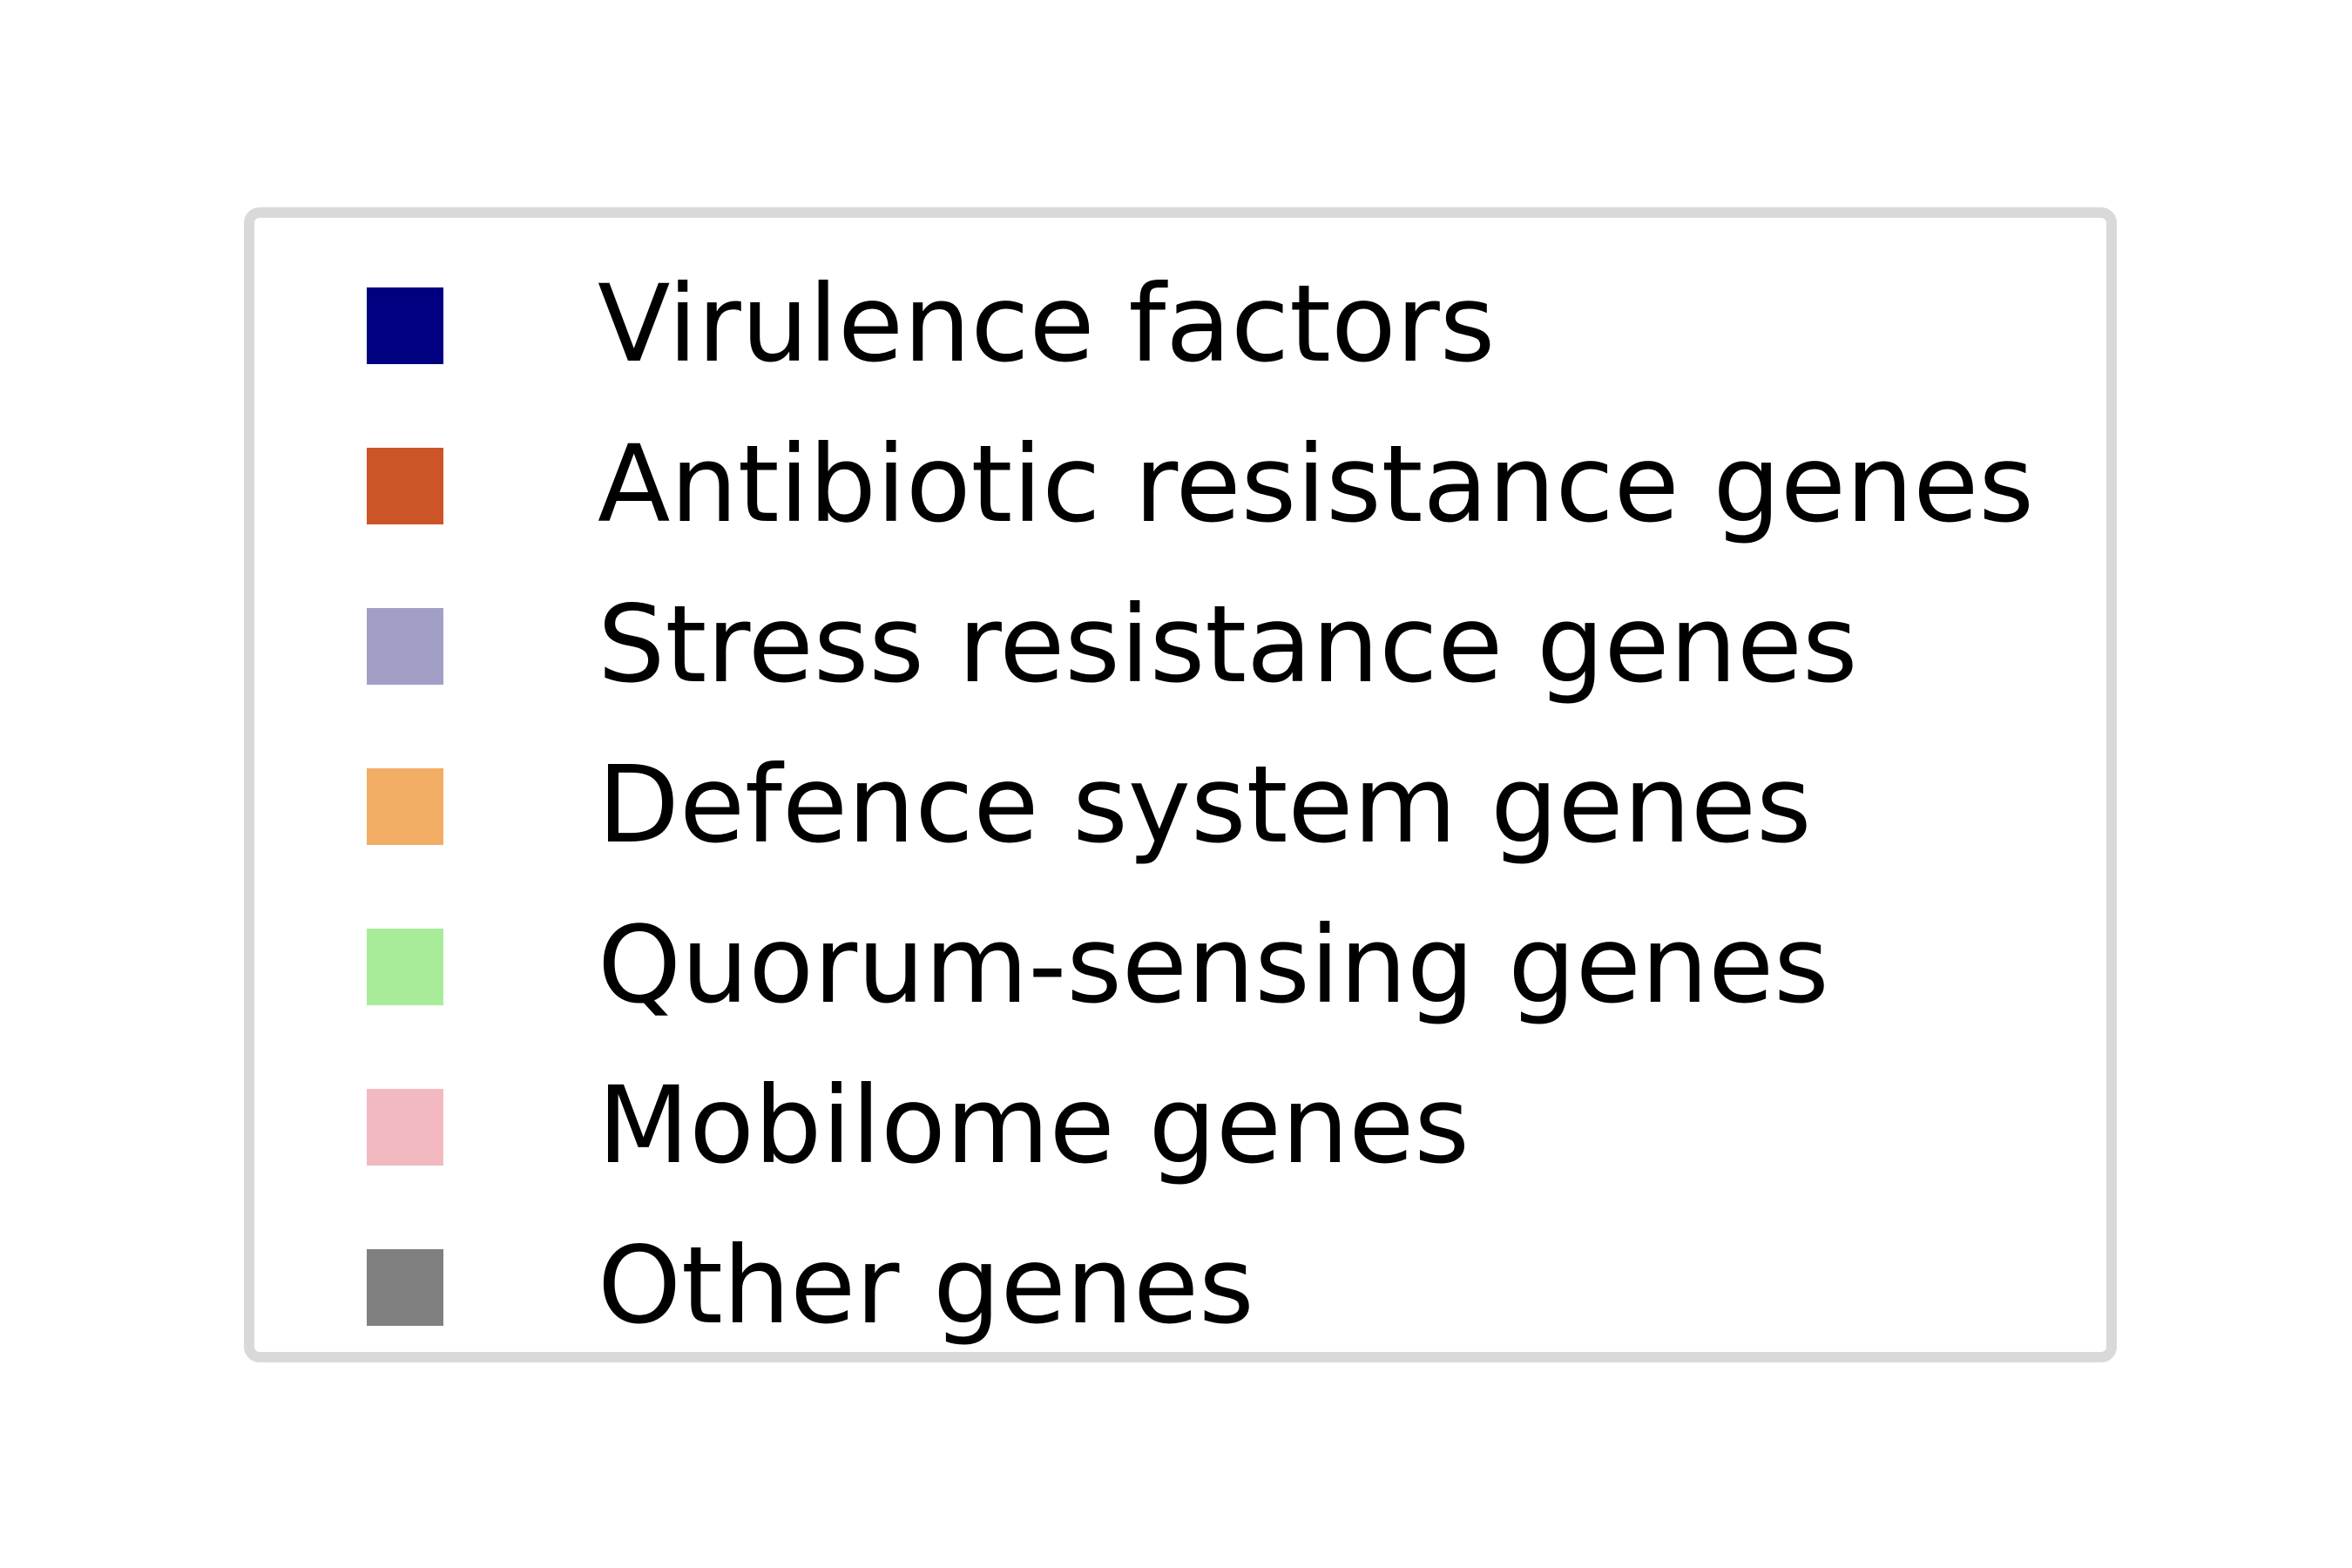 The width and height of the screenshot is (2352, 1568). I want to click on legend-label: Virulence factors, so click(1047, 324).